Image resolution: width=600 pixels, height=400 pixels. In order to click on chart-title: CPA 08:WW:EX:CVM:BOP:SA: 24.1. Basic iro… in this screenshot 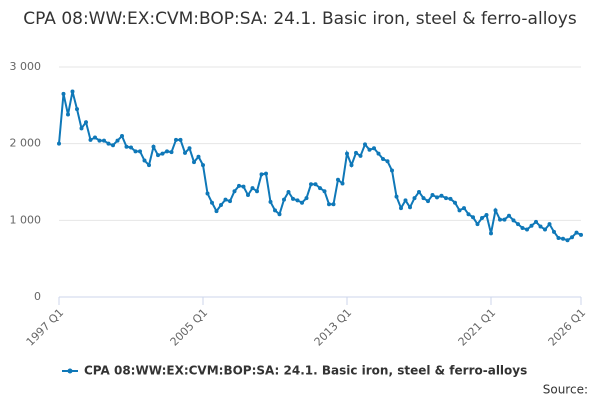, I will do `click(300, 19)`.